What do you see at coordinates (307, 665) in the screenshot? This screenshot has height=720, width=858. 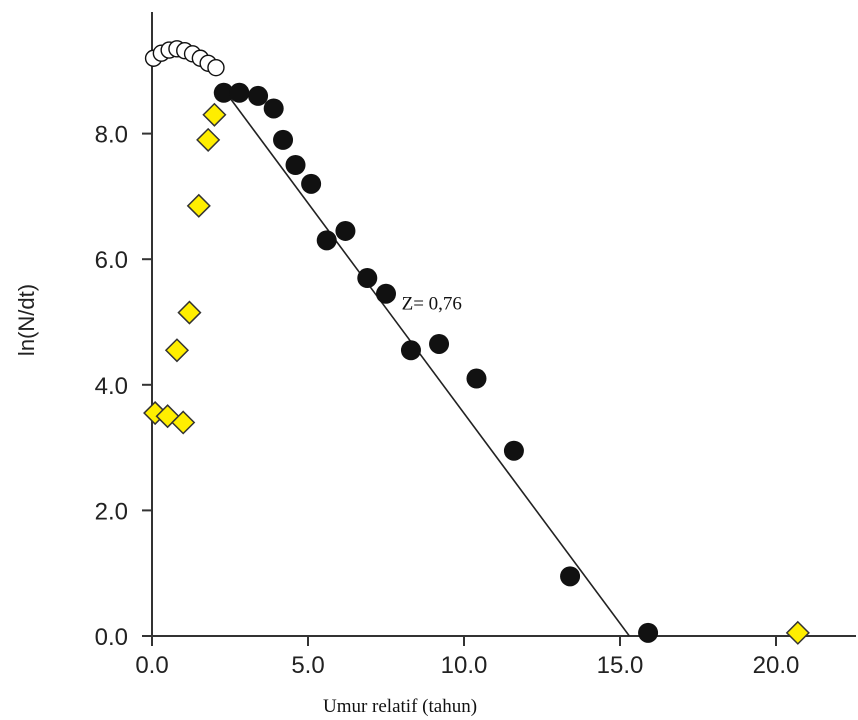 I see `x-tick-label: 5.0` at bounding box center [307, 665].